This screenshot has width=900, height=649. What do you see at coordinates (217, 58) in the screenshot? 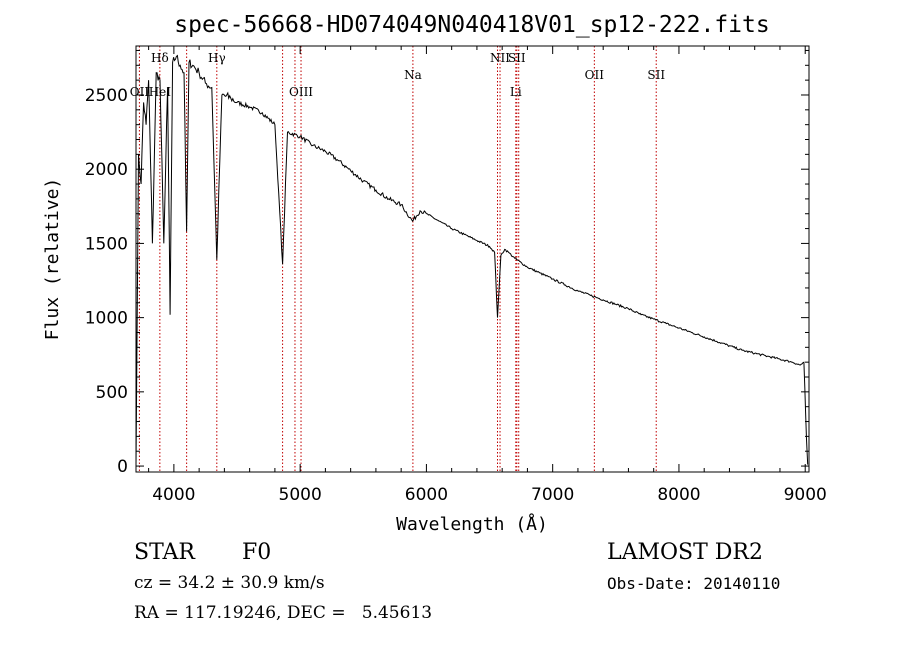
I see `line-label: Hγ` at bounding box center [217, 58].